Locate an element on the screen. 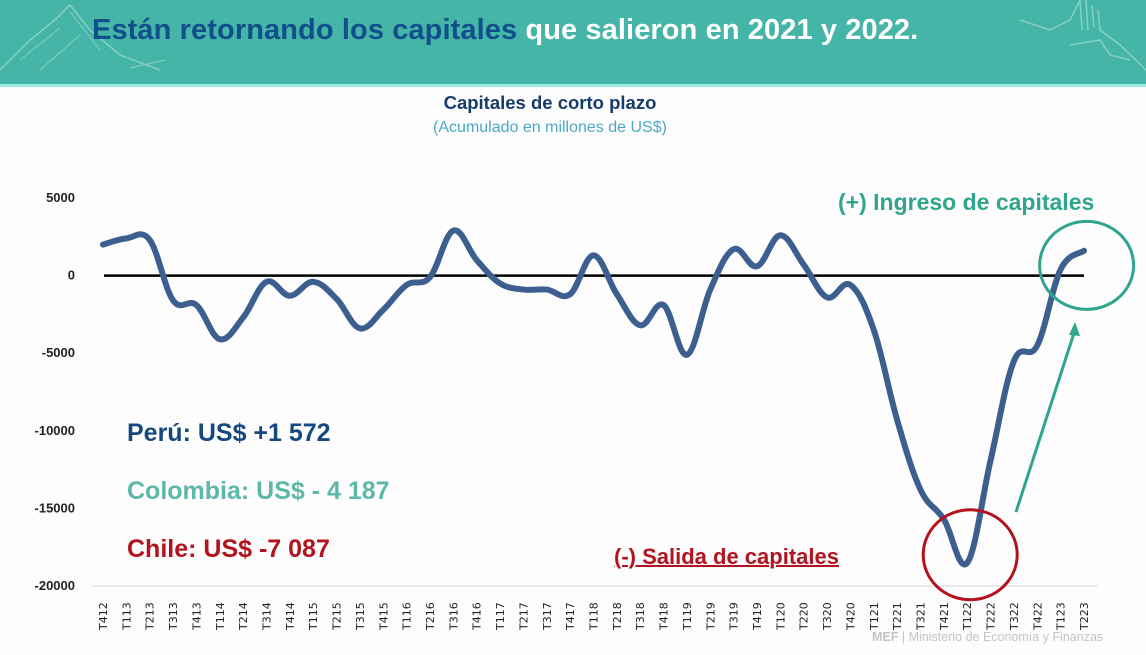 The height and width of the screenshot is (655, 1146). x-tick-label: T413 is located at coordinates (196, 616).